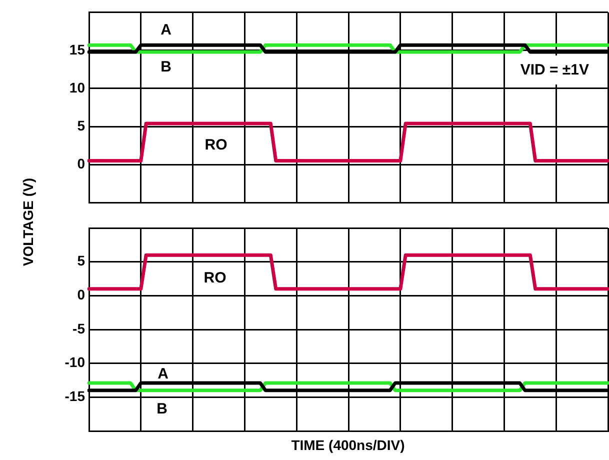 This screenshot has height=460, width=609. What do you see at coordinates (28, 222) in the screenshot?
I see `y-axis-title: VOLTAGE (V)` at bounding box center [28, 222].